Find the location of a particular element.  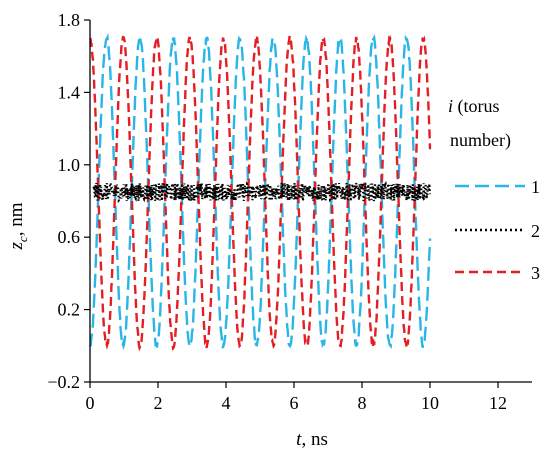

x-axis-title: t, ns is located at coordinates (312, 439).